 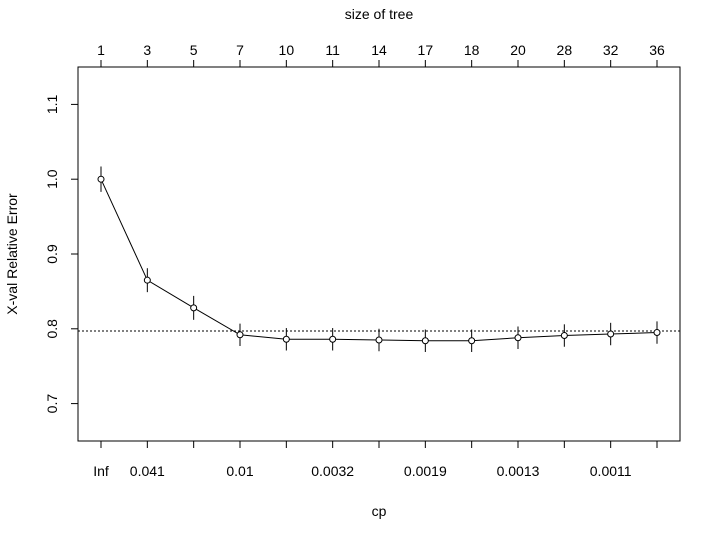 I want to click on top-axis: 1 3 5 7 10 11 14 17 18 20 28 32 36, so click(x=381, y=55).